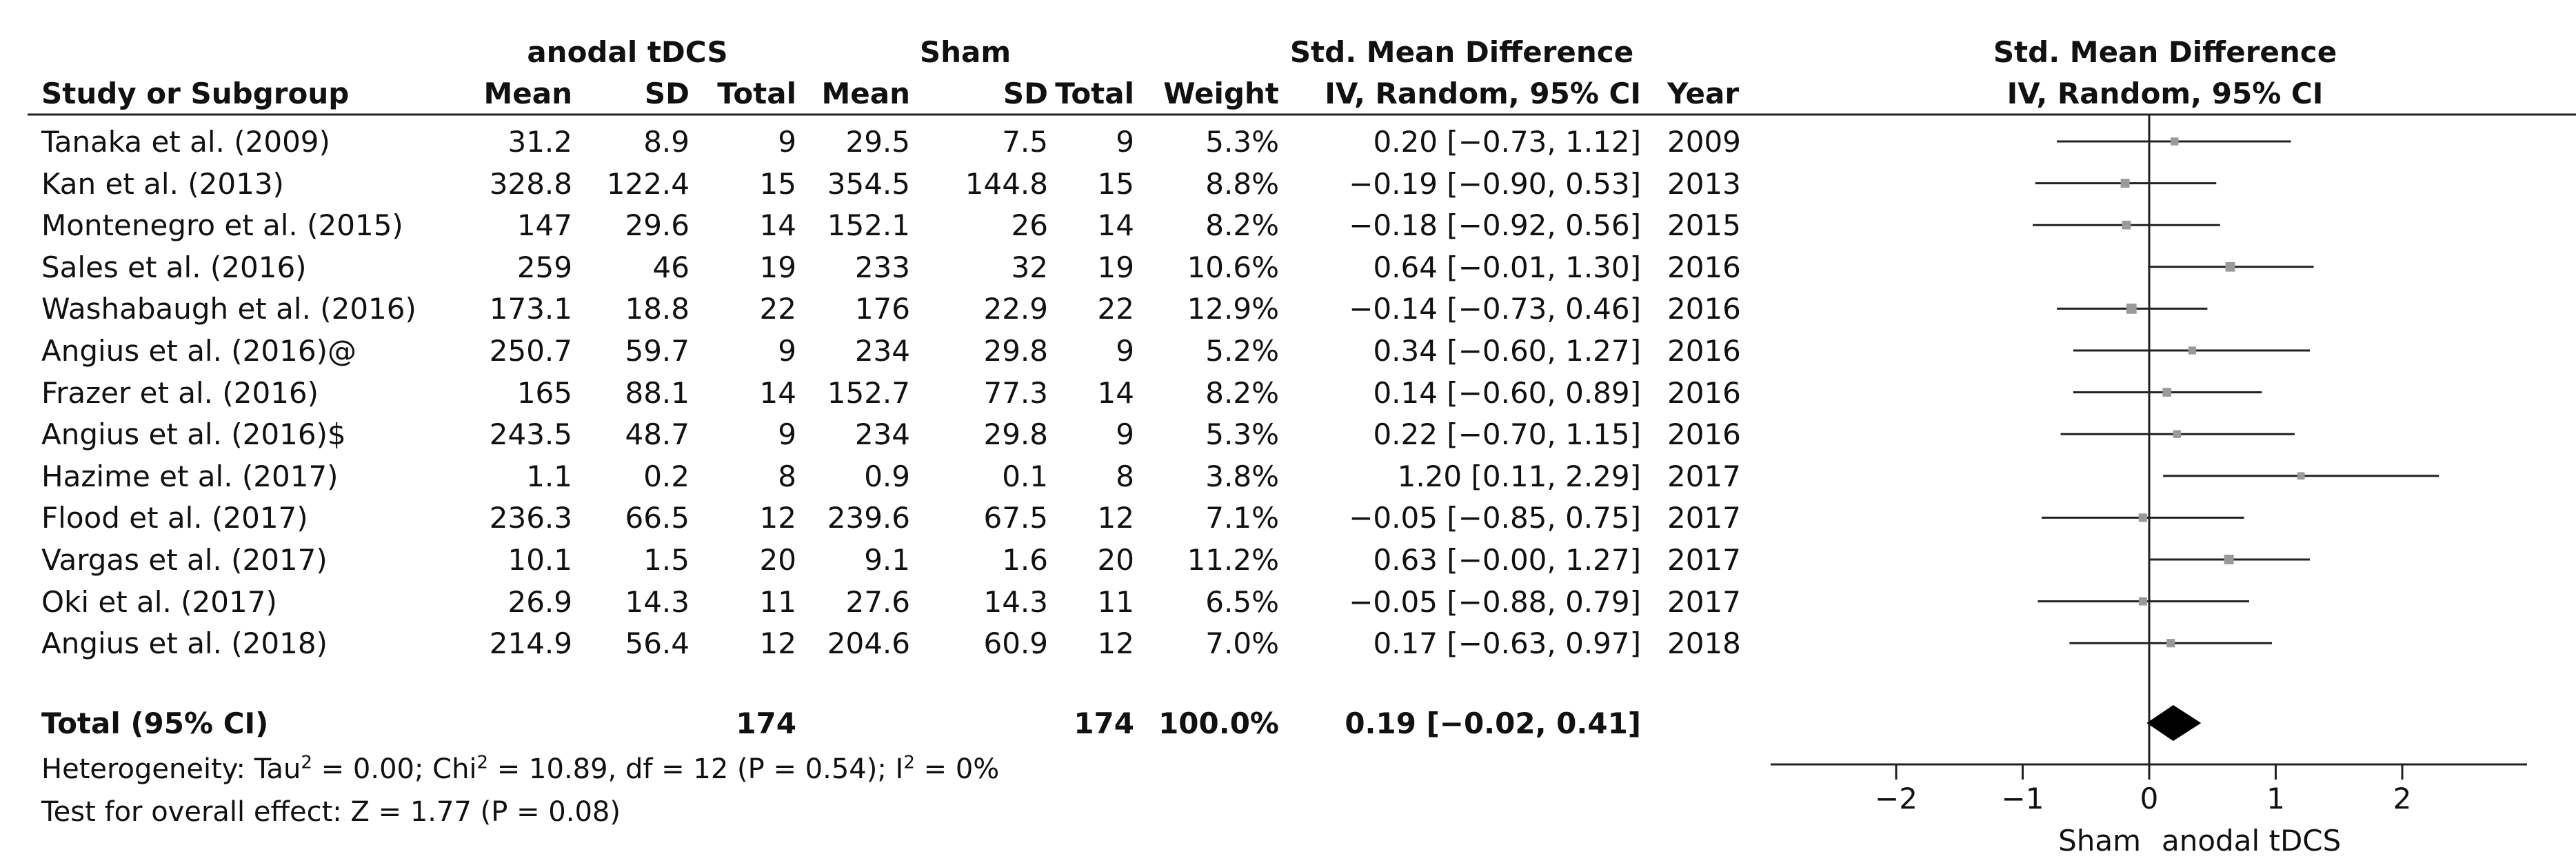 The height and width of the screenshot is (861, 2576). Describe the element at coordinates (1242, 518) in the screenshot. I see `weight: 7.1%` at that location.